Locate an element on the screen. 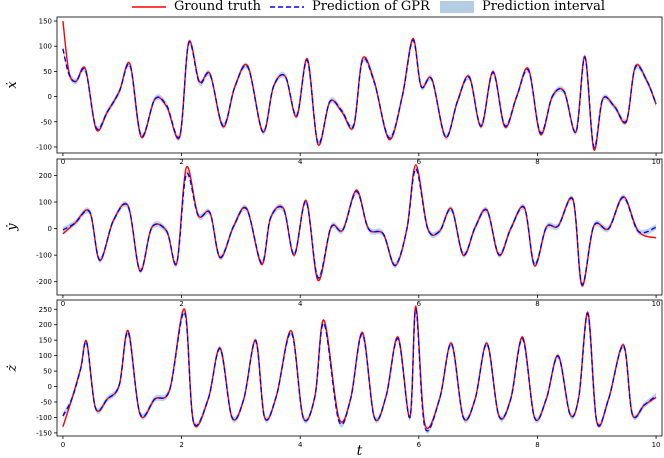 The width and height of the screenshot is (664, 458). y-axis-label: ẋ is located at coordinates (12, 85).